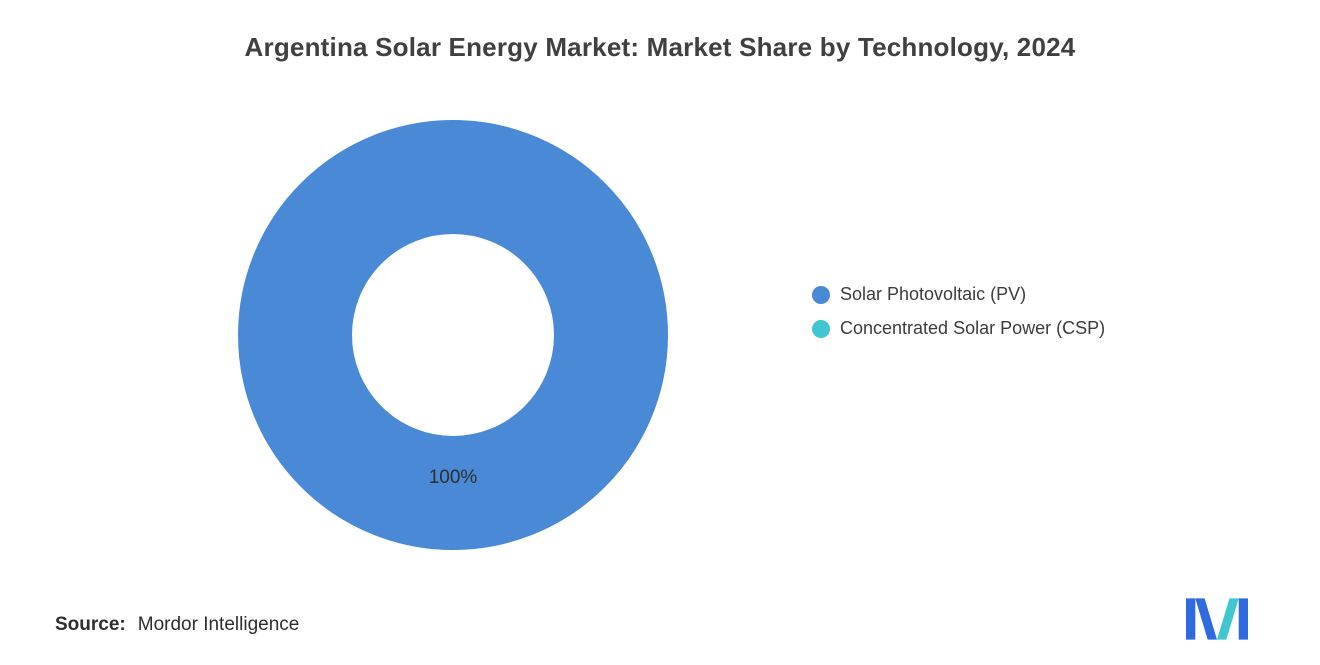  I want to click on legend-dot-csp-icon, so click(821, 328).